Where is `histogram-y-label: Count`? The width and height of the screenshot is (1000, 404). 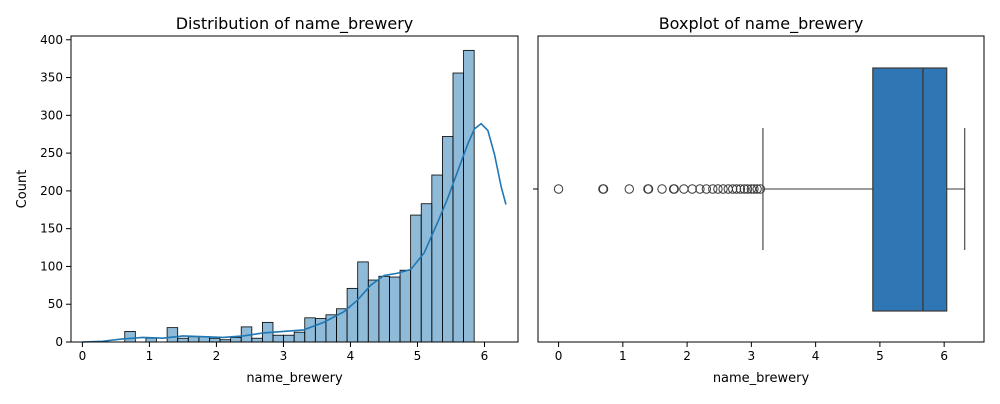
histogram-y-label: Count is located at coordinates (22, 189).